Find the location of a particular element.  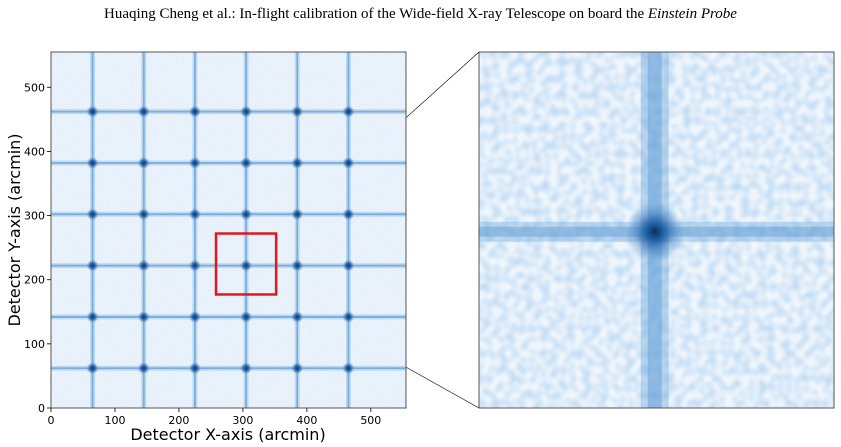

zoomed-intersection is located at coordinates (654, 231).